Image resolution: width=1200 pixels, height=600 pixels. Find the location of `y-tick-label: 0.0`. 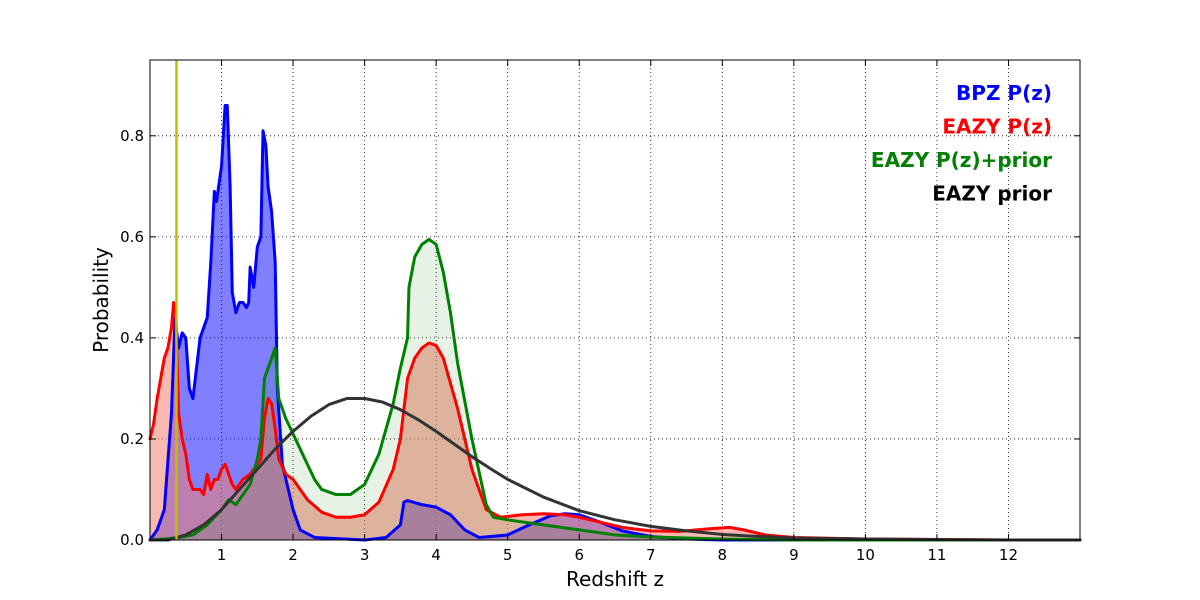

y-tick-label: 0.0 is located at coordinates (132, 540).